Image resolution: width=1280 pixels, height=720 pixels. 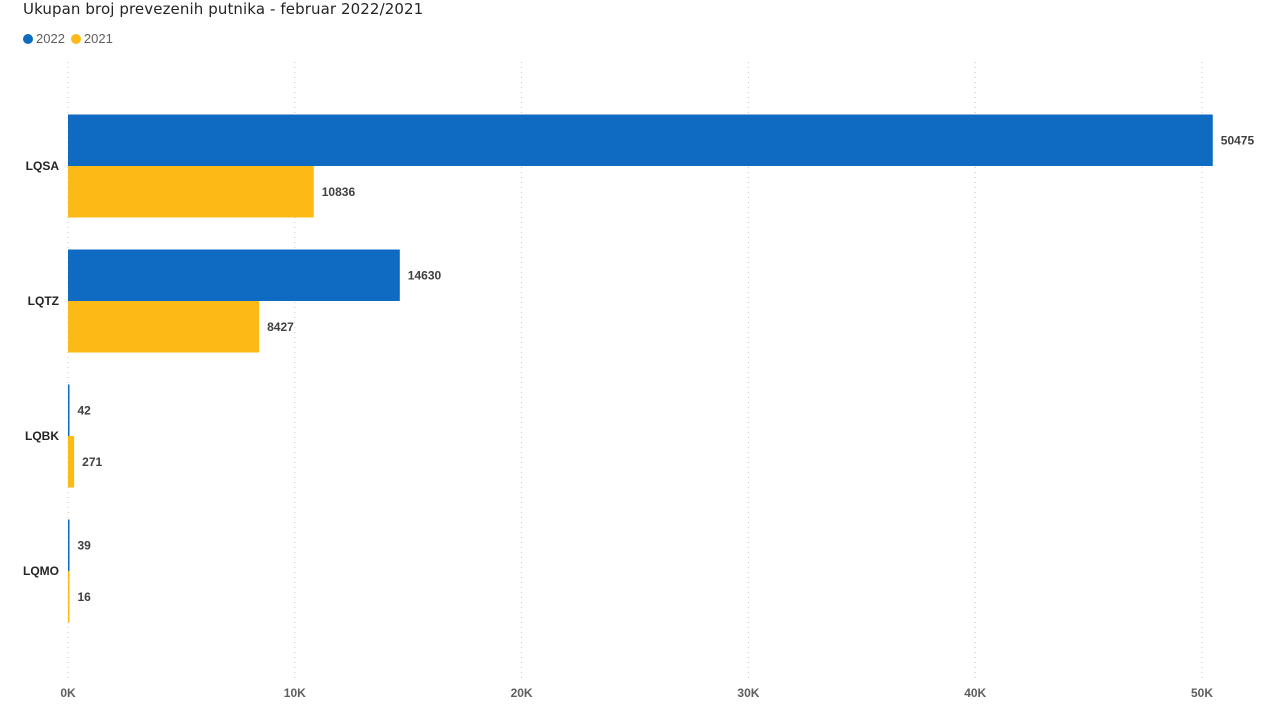 I want to click on data-label-LQBK-2021: 271, so click(x=92, y=462).